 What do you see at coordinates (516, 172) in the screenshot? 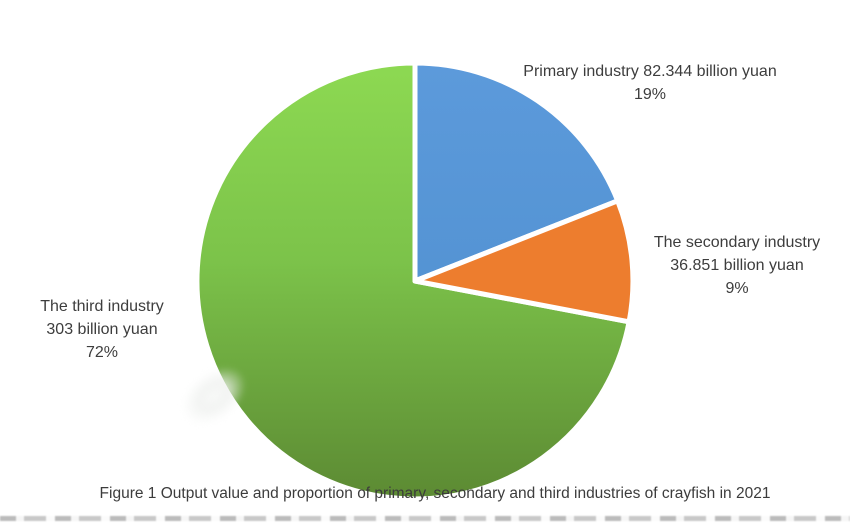
I see `pie-slice-primary-industry` at bounding box center [516, 172].